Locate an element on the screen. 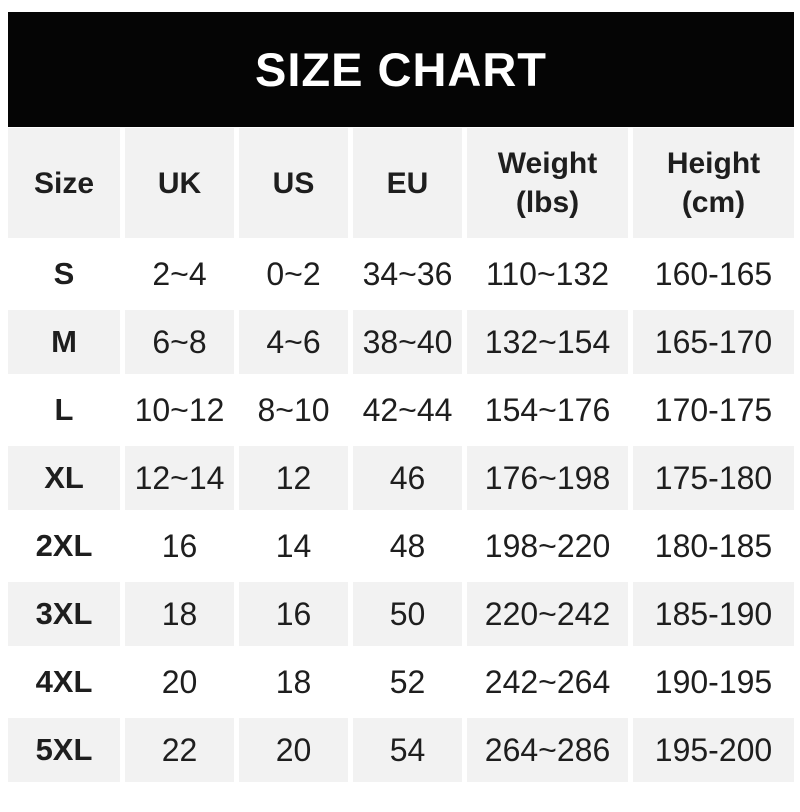 The image size is (800, 812). cell-size: L is located at coordinates (64, 410).